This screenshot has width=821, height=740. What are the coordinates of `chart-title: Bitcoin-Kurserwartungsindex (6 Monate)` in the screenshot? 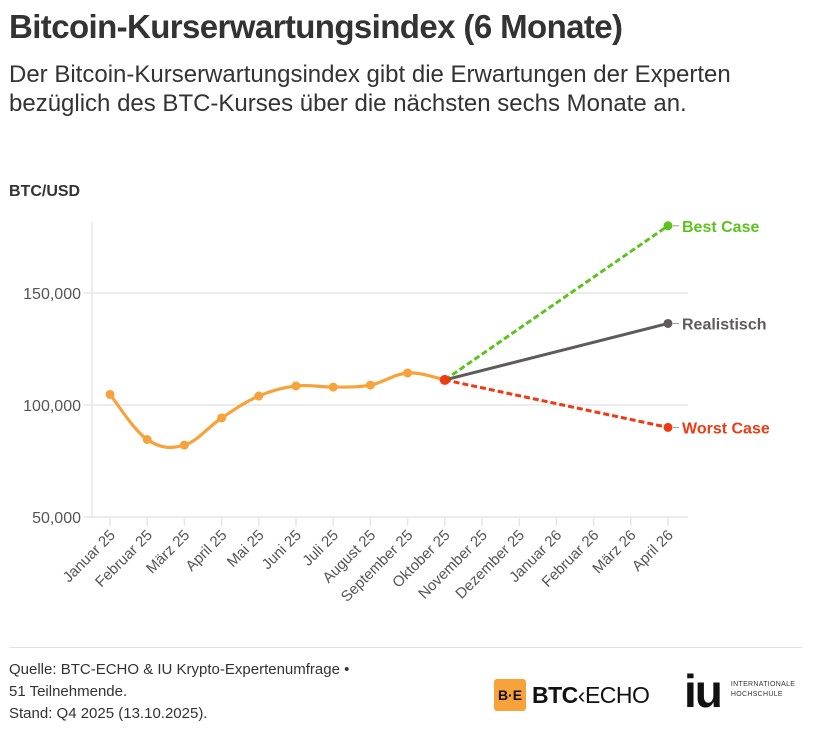 It's located at (316, 26).